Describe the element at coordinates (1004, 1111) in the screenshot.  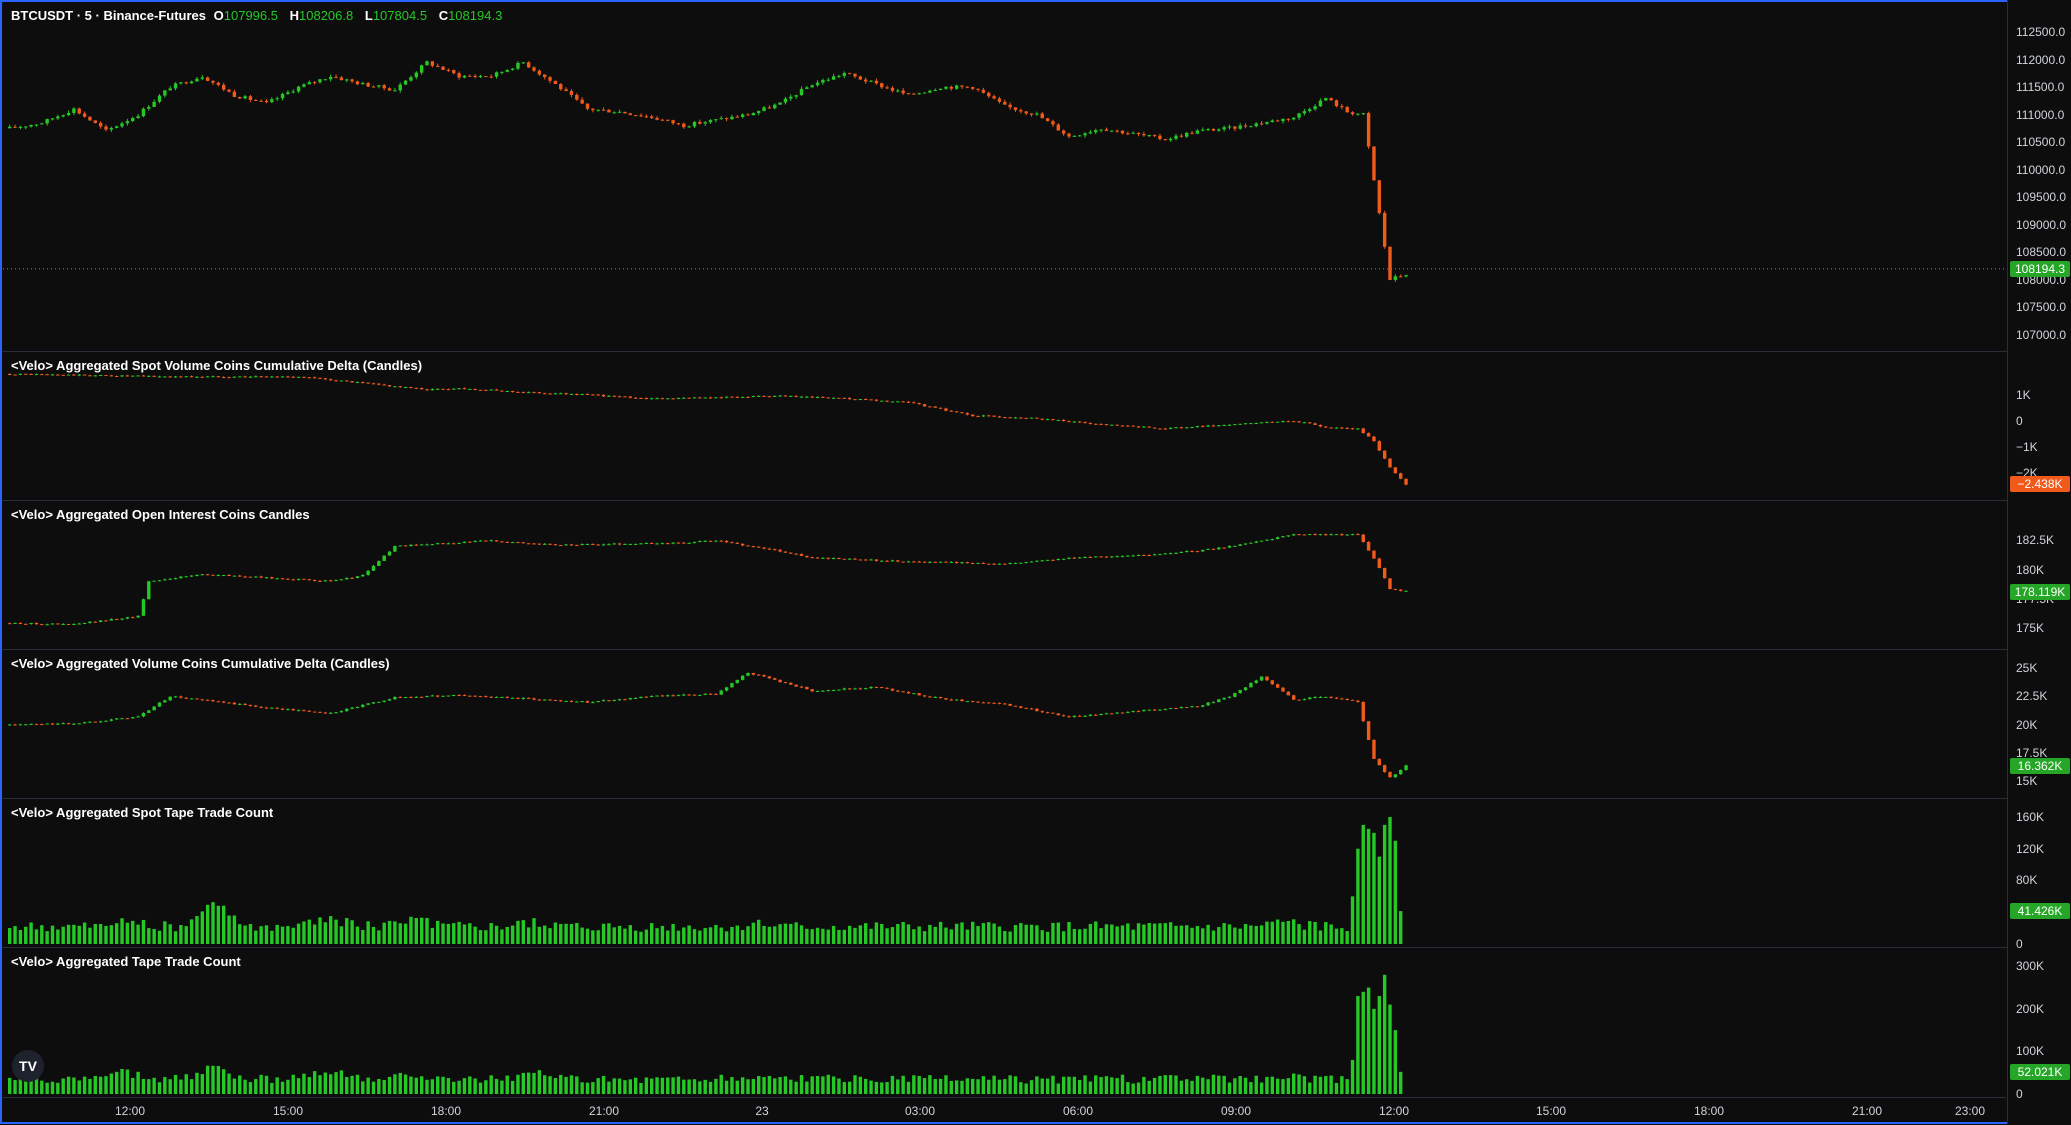
I see `time-axis` at that location.